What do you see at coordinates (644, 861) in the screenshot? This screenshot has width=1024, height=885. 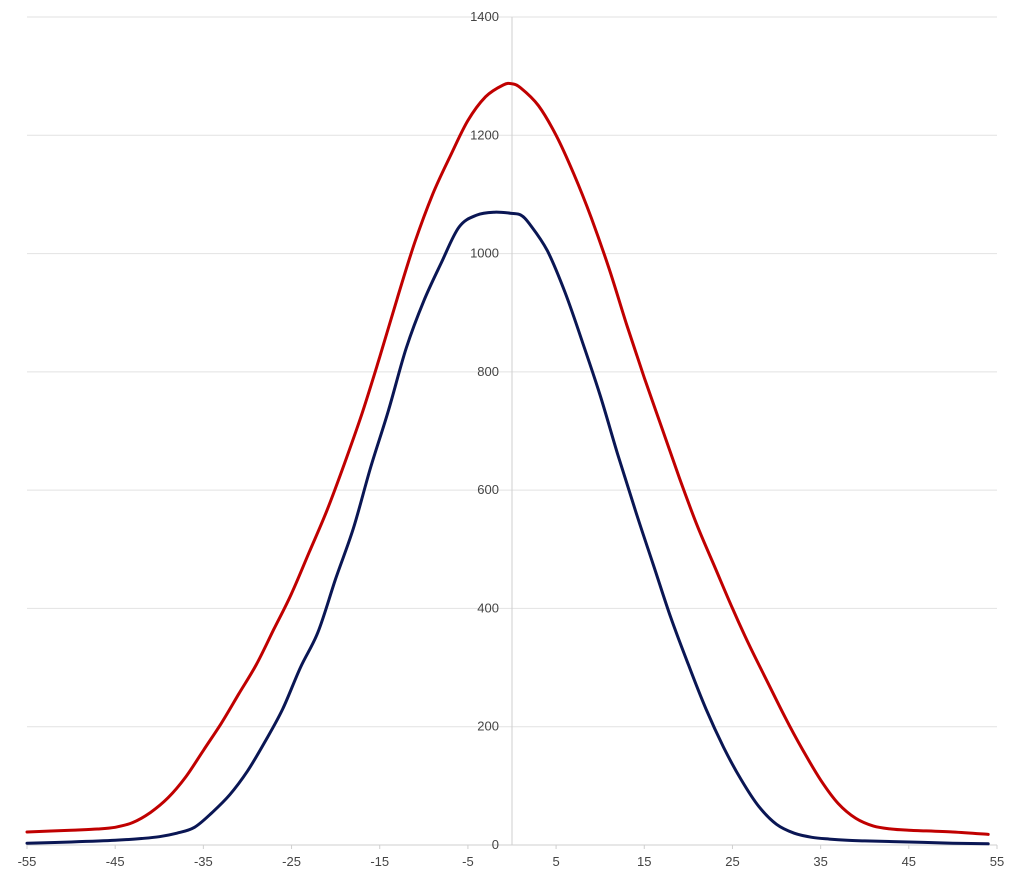 I see `x-tick-label: 15` at bounding box center [644, 861].